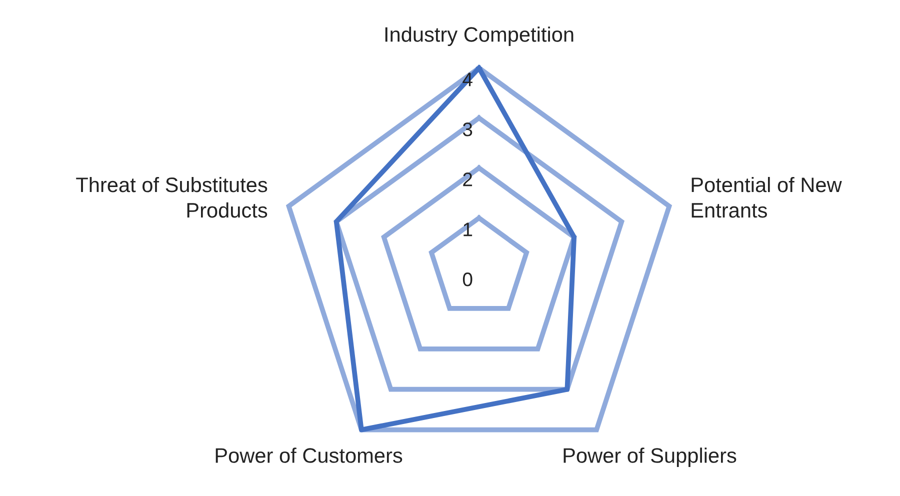 The height and width of the screenshot is (496, 900). What do you see at coordinates (650, 458) in the screenshot?
I see `spoke-label: Power of Suppliers` at bounding box center [650, 458].